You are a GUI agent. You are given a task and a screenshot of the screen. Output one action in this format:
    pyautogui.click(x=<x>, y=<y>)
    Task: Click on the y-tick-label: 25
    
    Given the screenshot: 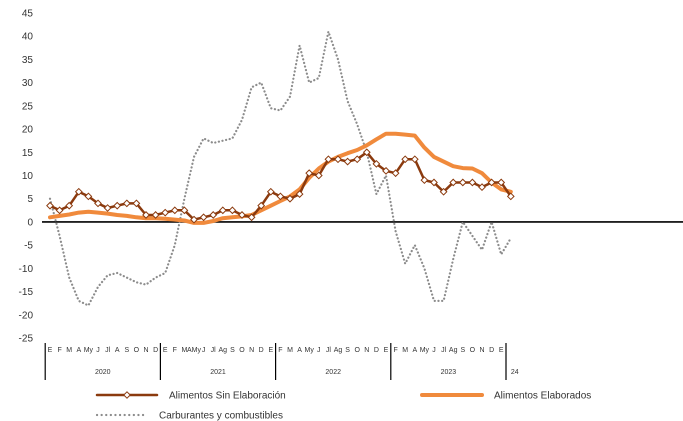 What is the action you would take?
    pyautogui.click(x=28, y=106)
    